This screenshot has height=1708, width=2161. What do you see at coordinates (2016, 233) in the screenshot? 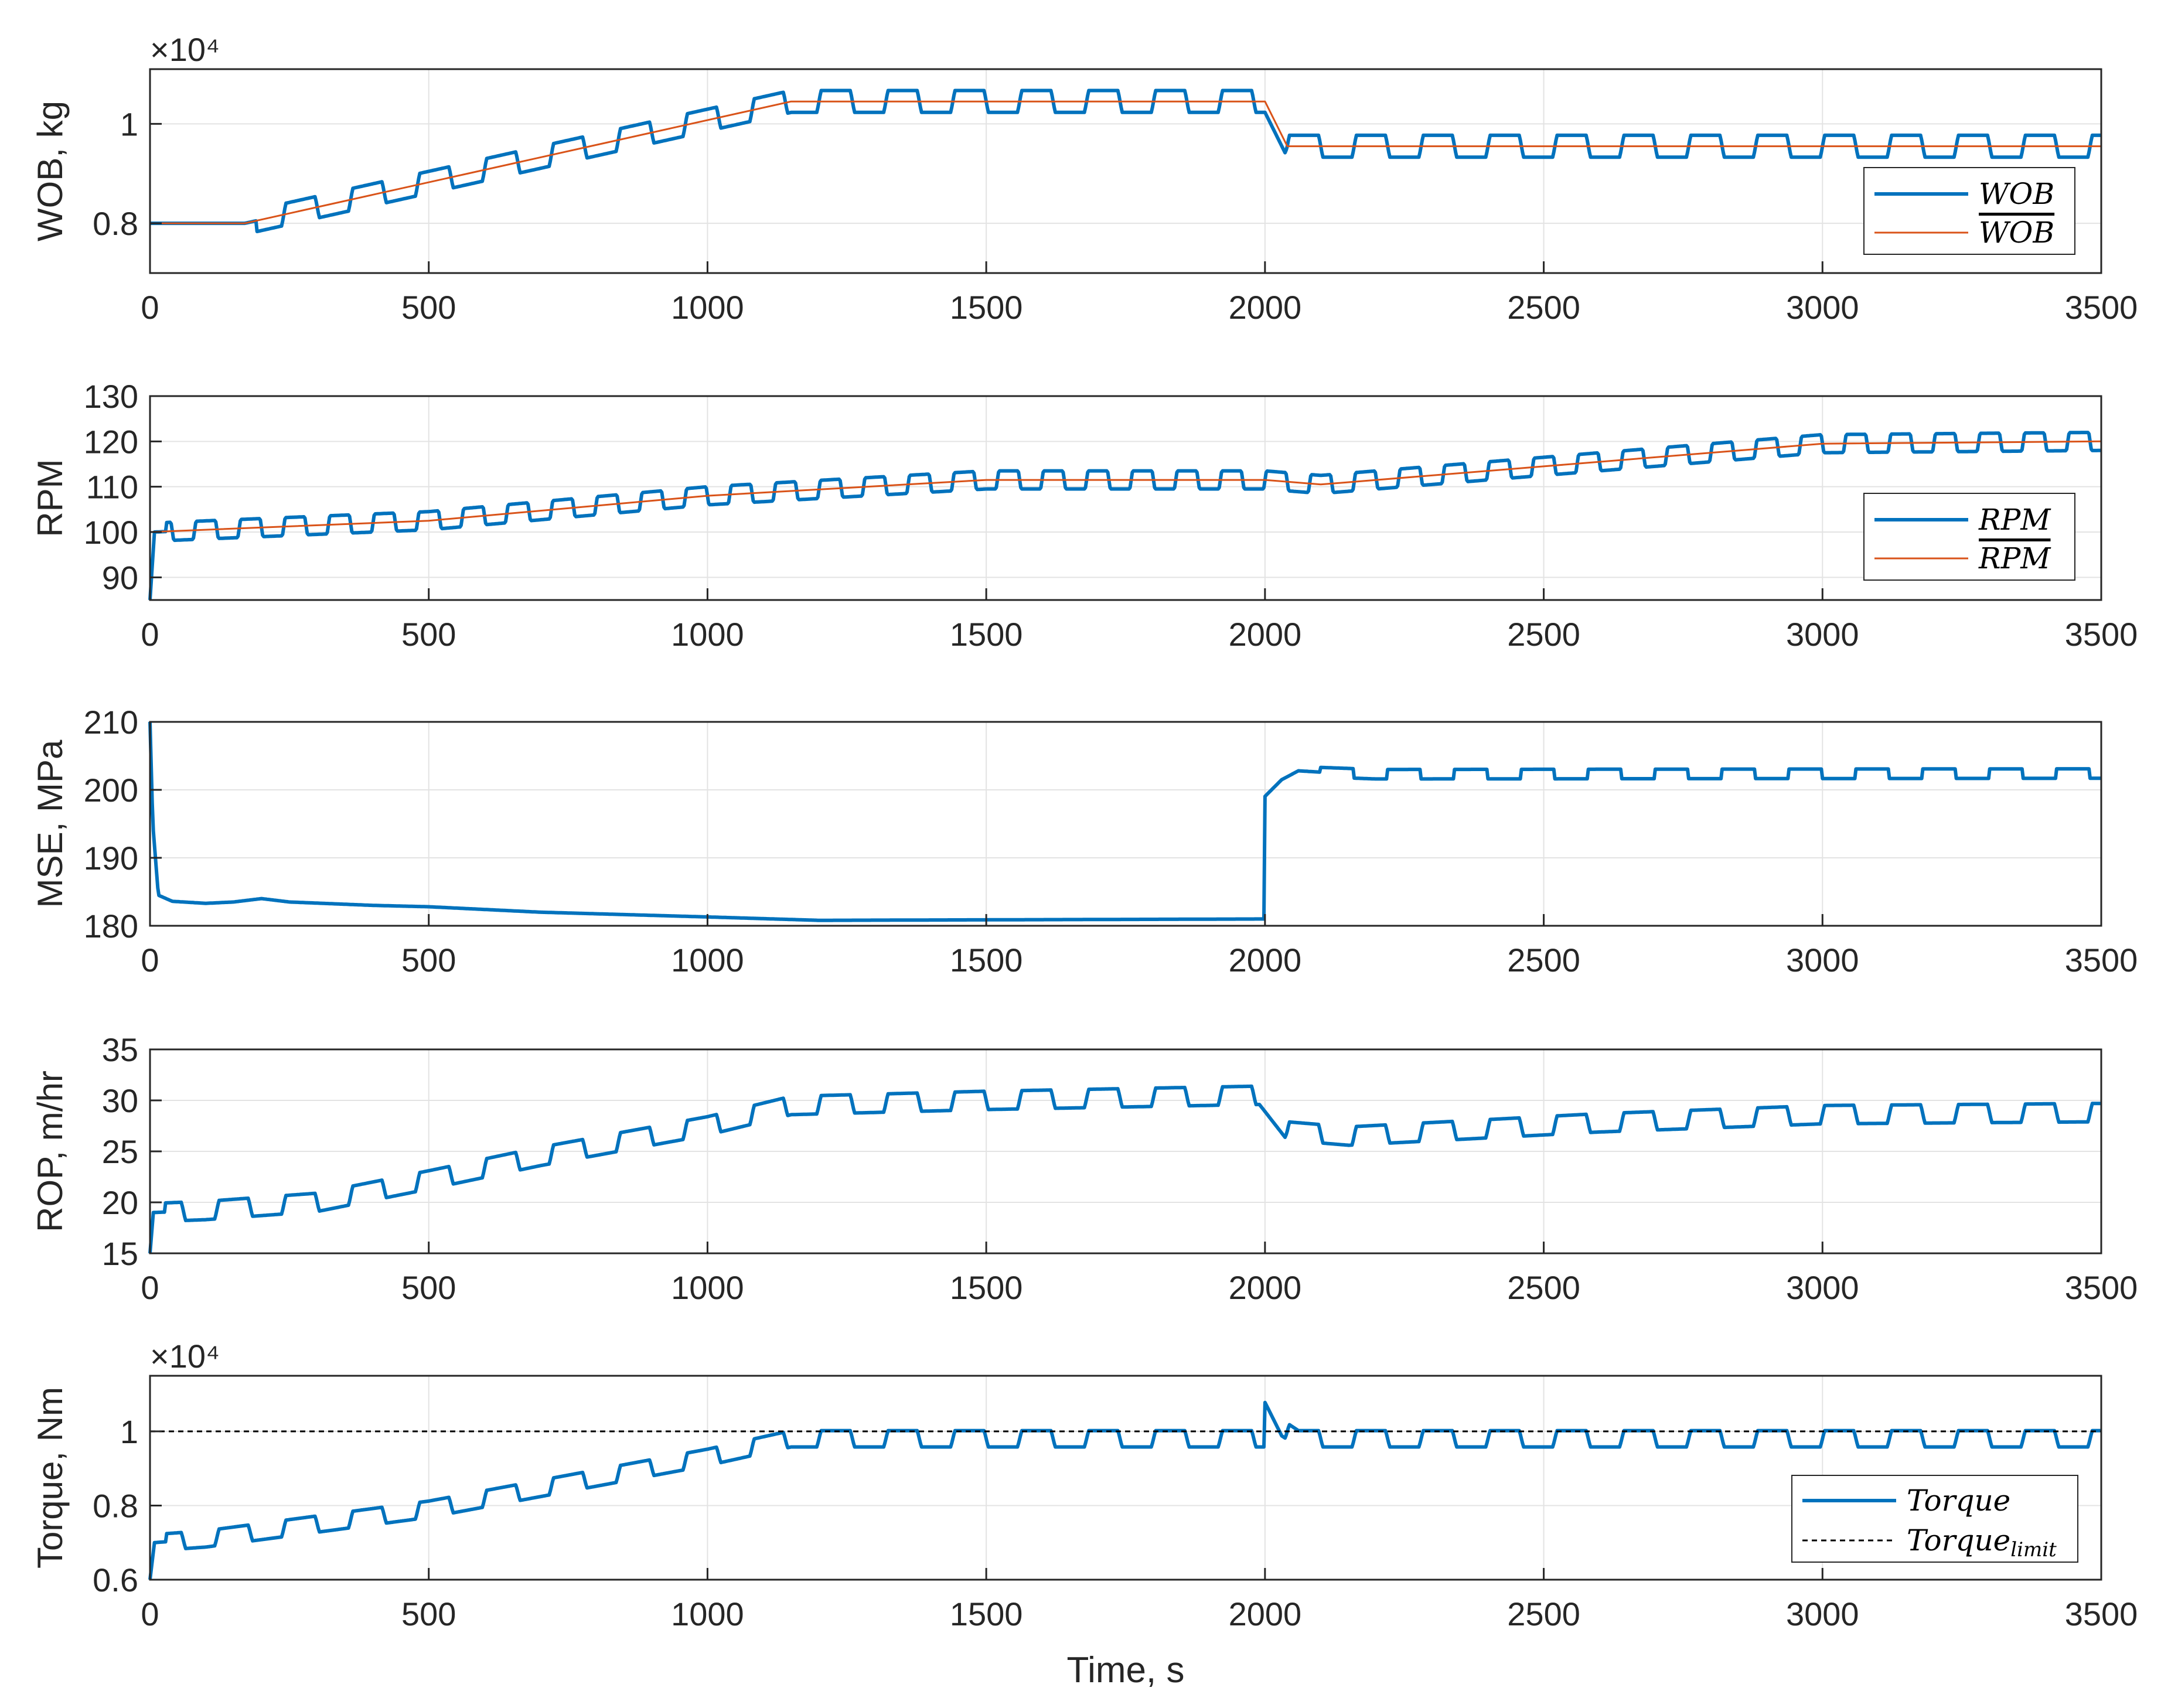
I see `wob-legend-label-wob-bar: WOB` at bounding box center [2016, 233].